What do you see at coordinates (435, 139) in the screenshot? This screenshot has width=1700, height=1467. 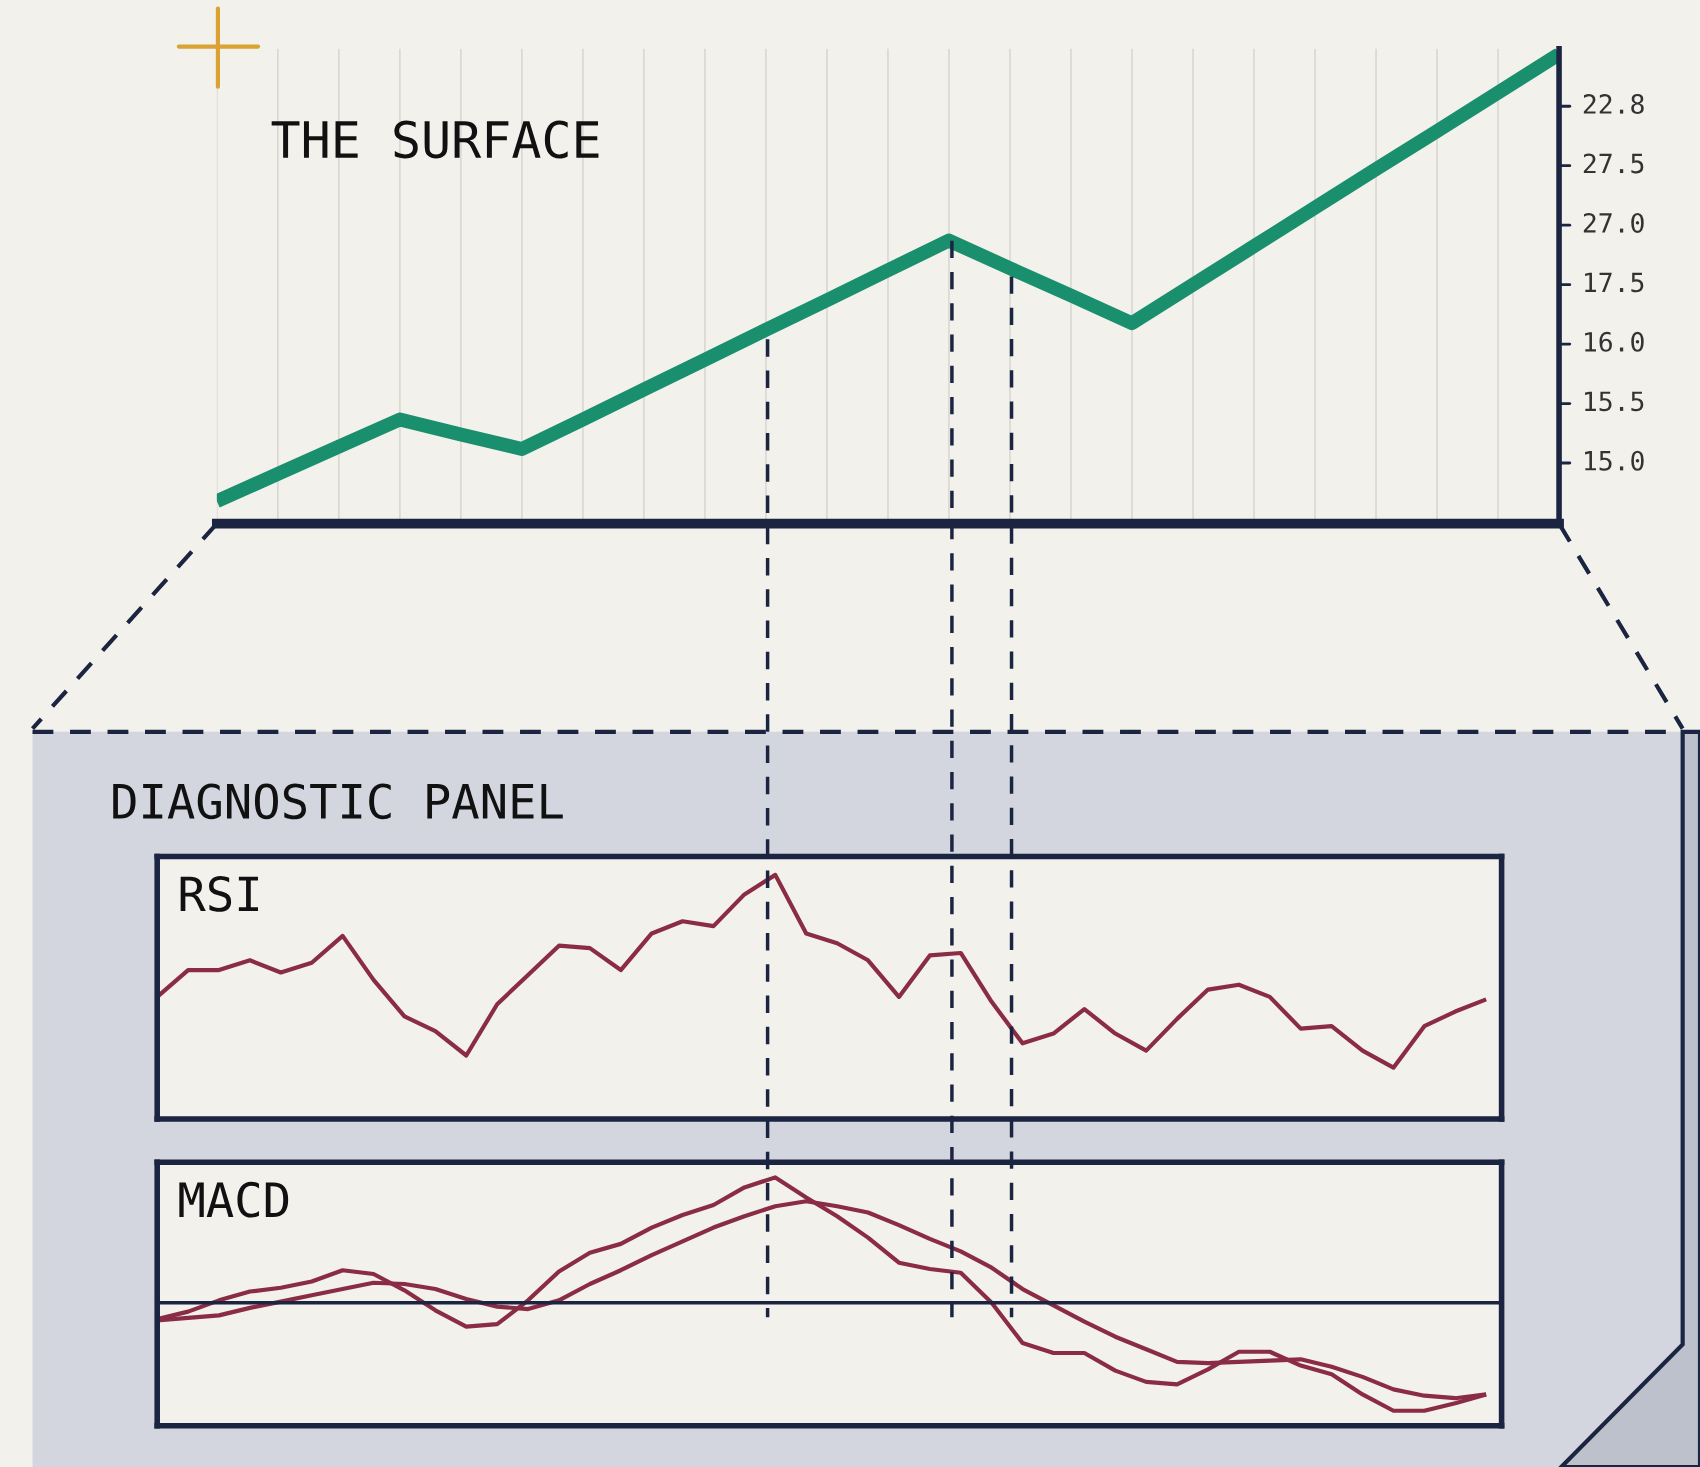 I see `text: THE SURFACE` at bounding box center [435, 139].